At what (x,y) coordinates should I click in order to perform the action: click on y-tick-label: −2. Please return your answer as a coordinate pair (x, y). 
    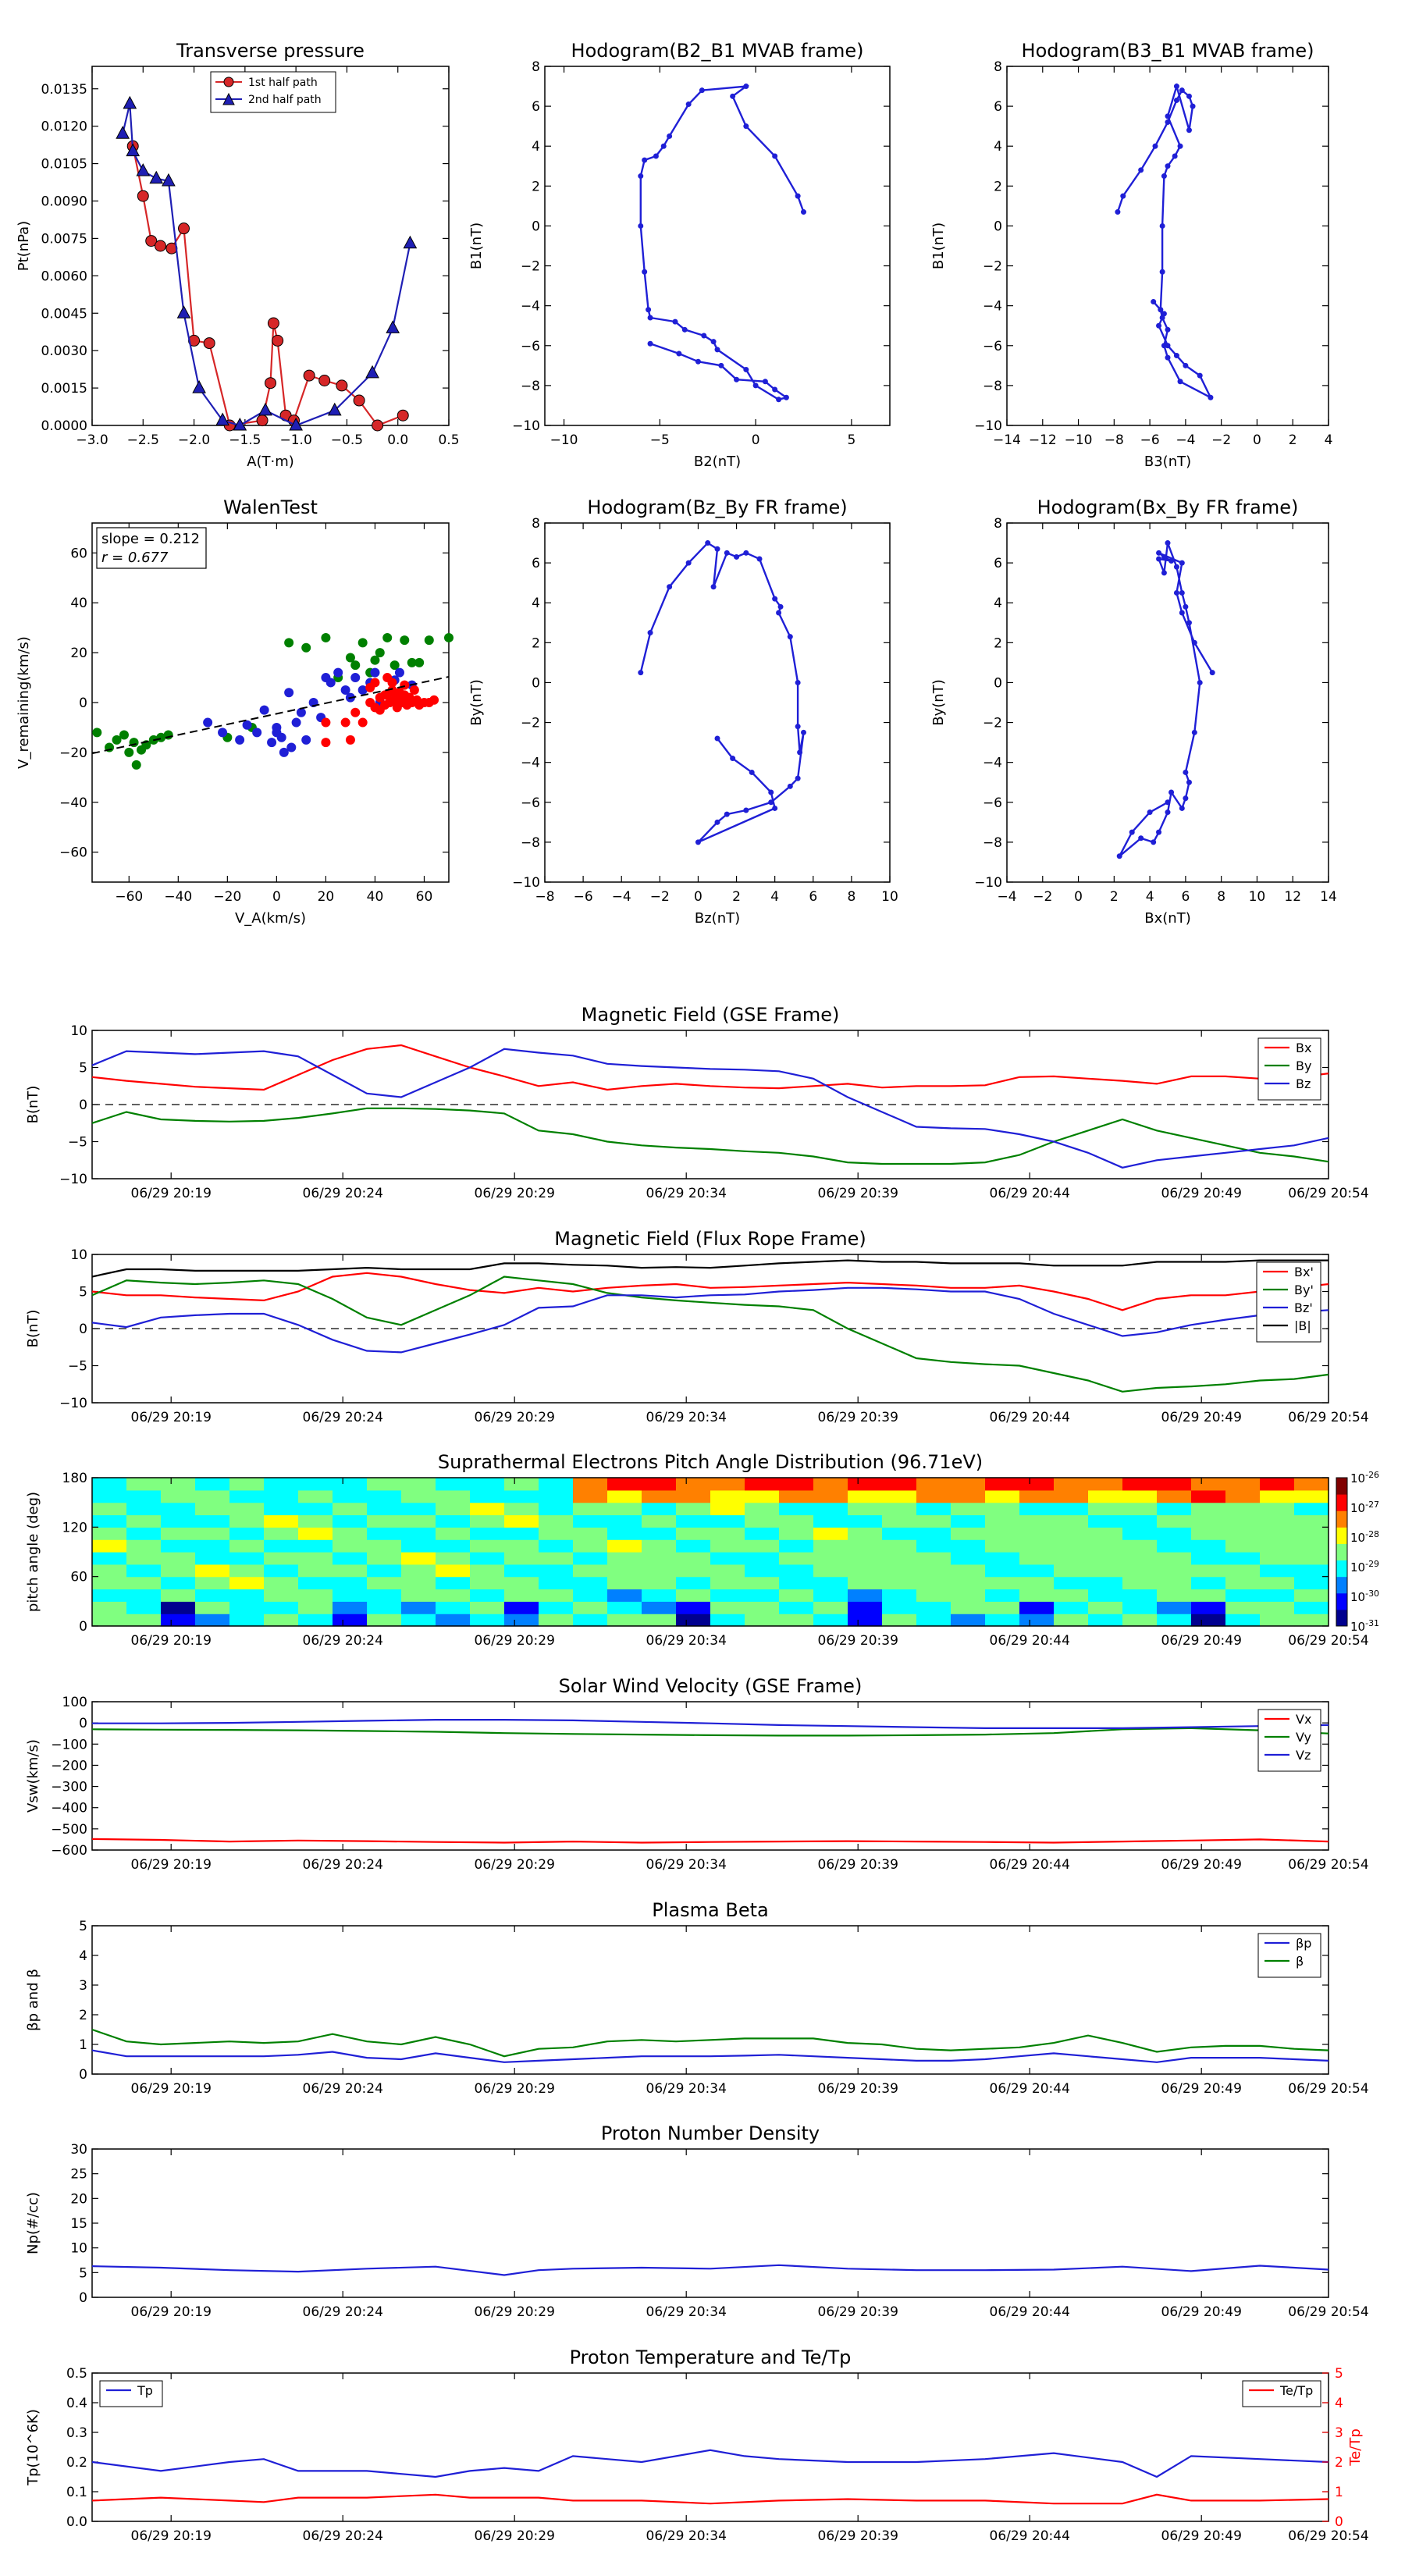
    Looking at the image, I should click on (531, 267).